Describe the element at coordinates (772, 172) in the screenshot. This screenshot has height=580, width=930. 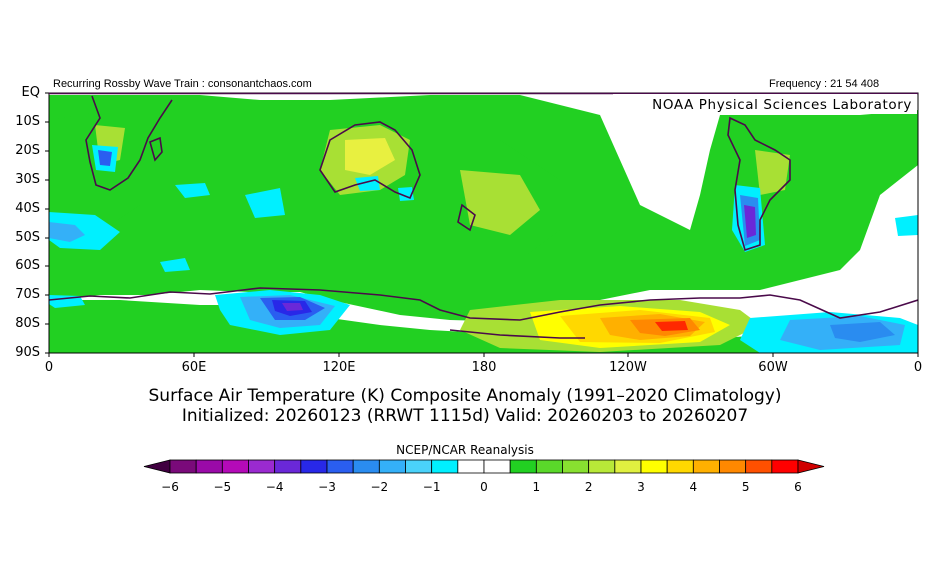
I see `anomaly-1p5-samerica` at that location.